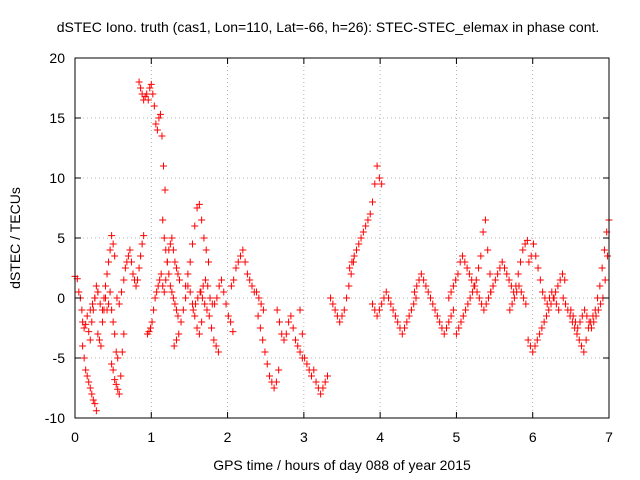 The height and width of the screenshot is (480, 640). Describe the element at coordinates (457, 437) in the screenshot. I see `x-tick-label: 5` at that location.